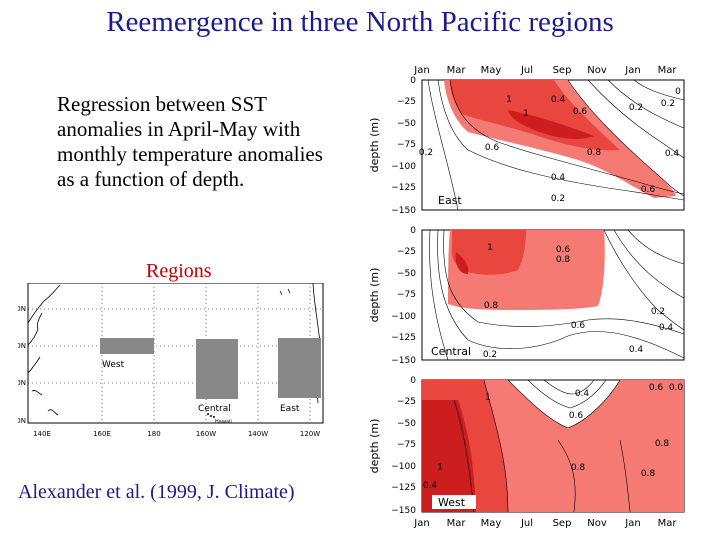 Image resolution: width=720 pixels, height=540 pixels. What do you see at coordinates (310, 434) in the screenshot?
I see `lon-label-120w: 120W` at bounding box center [310, 434].